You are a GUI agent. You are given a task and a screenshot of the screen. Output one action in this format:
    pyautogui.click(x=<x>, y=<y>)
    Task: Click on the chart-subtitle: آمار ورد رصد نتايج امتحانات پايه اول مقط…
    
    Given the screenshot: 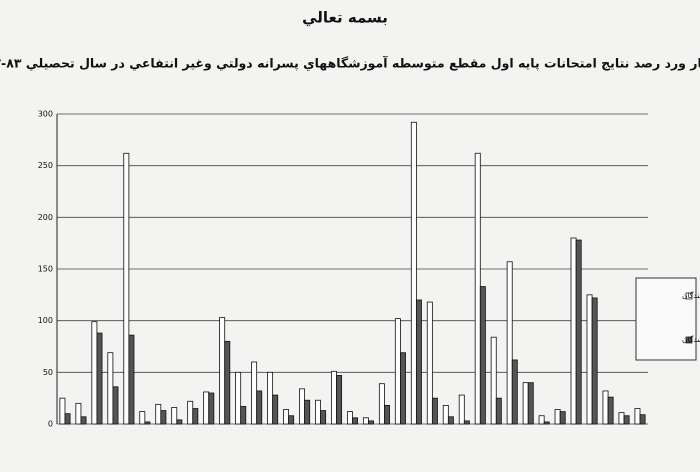 What is the action you would take?
    pyautogui.click(x=350, y=63)
    